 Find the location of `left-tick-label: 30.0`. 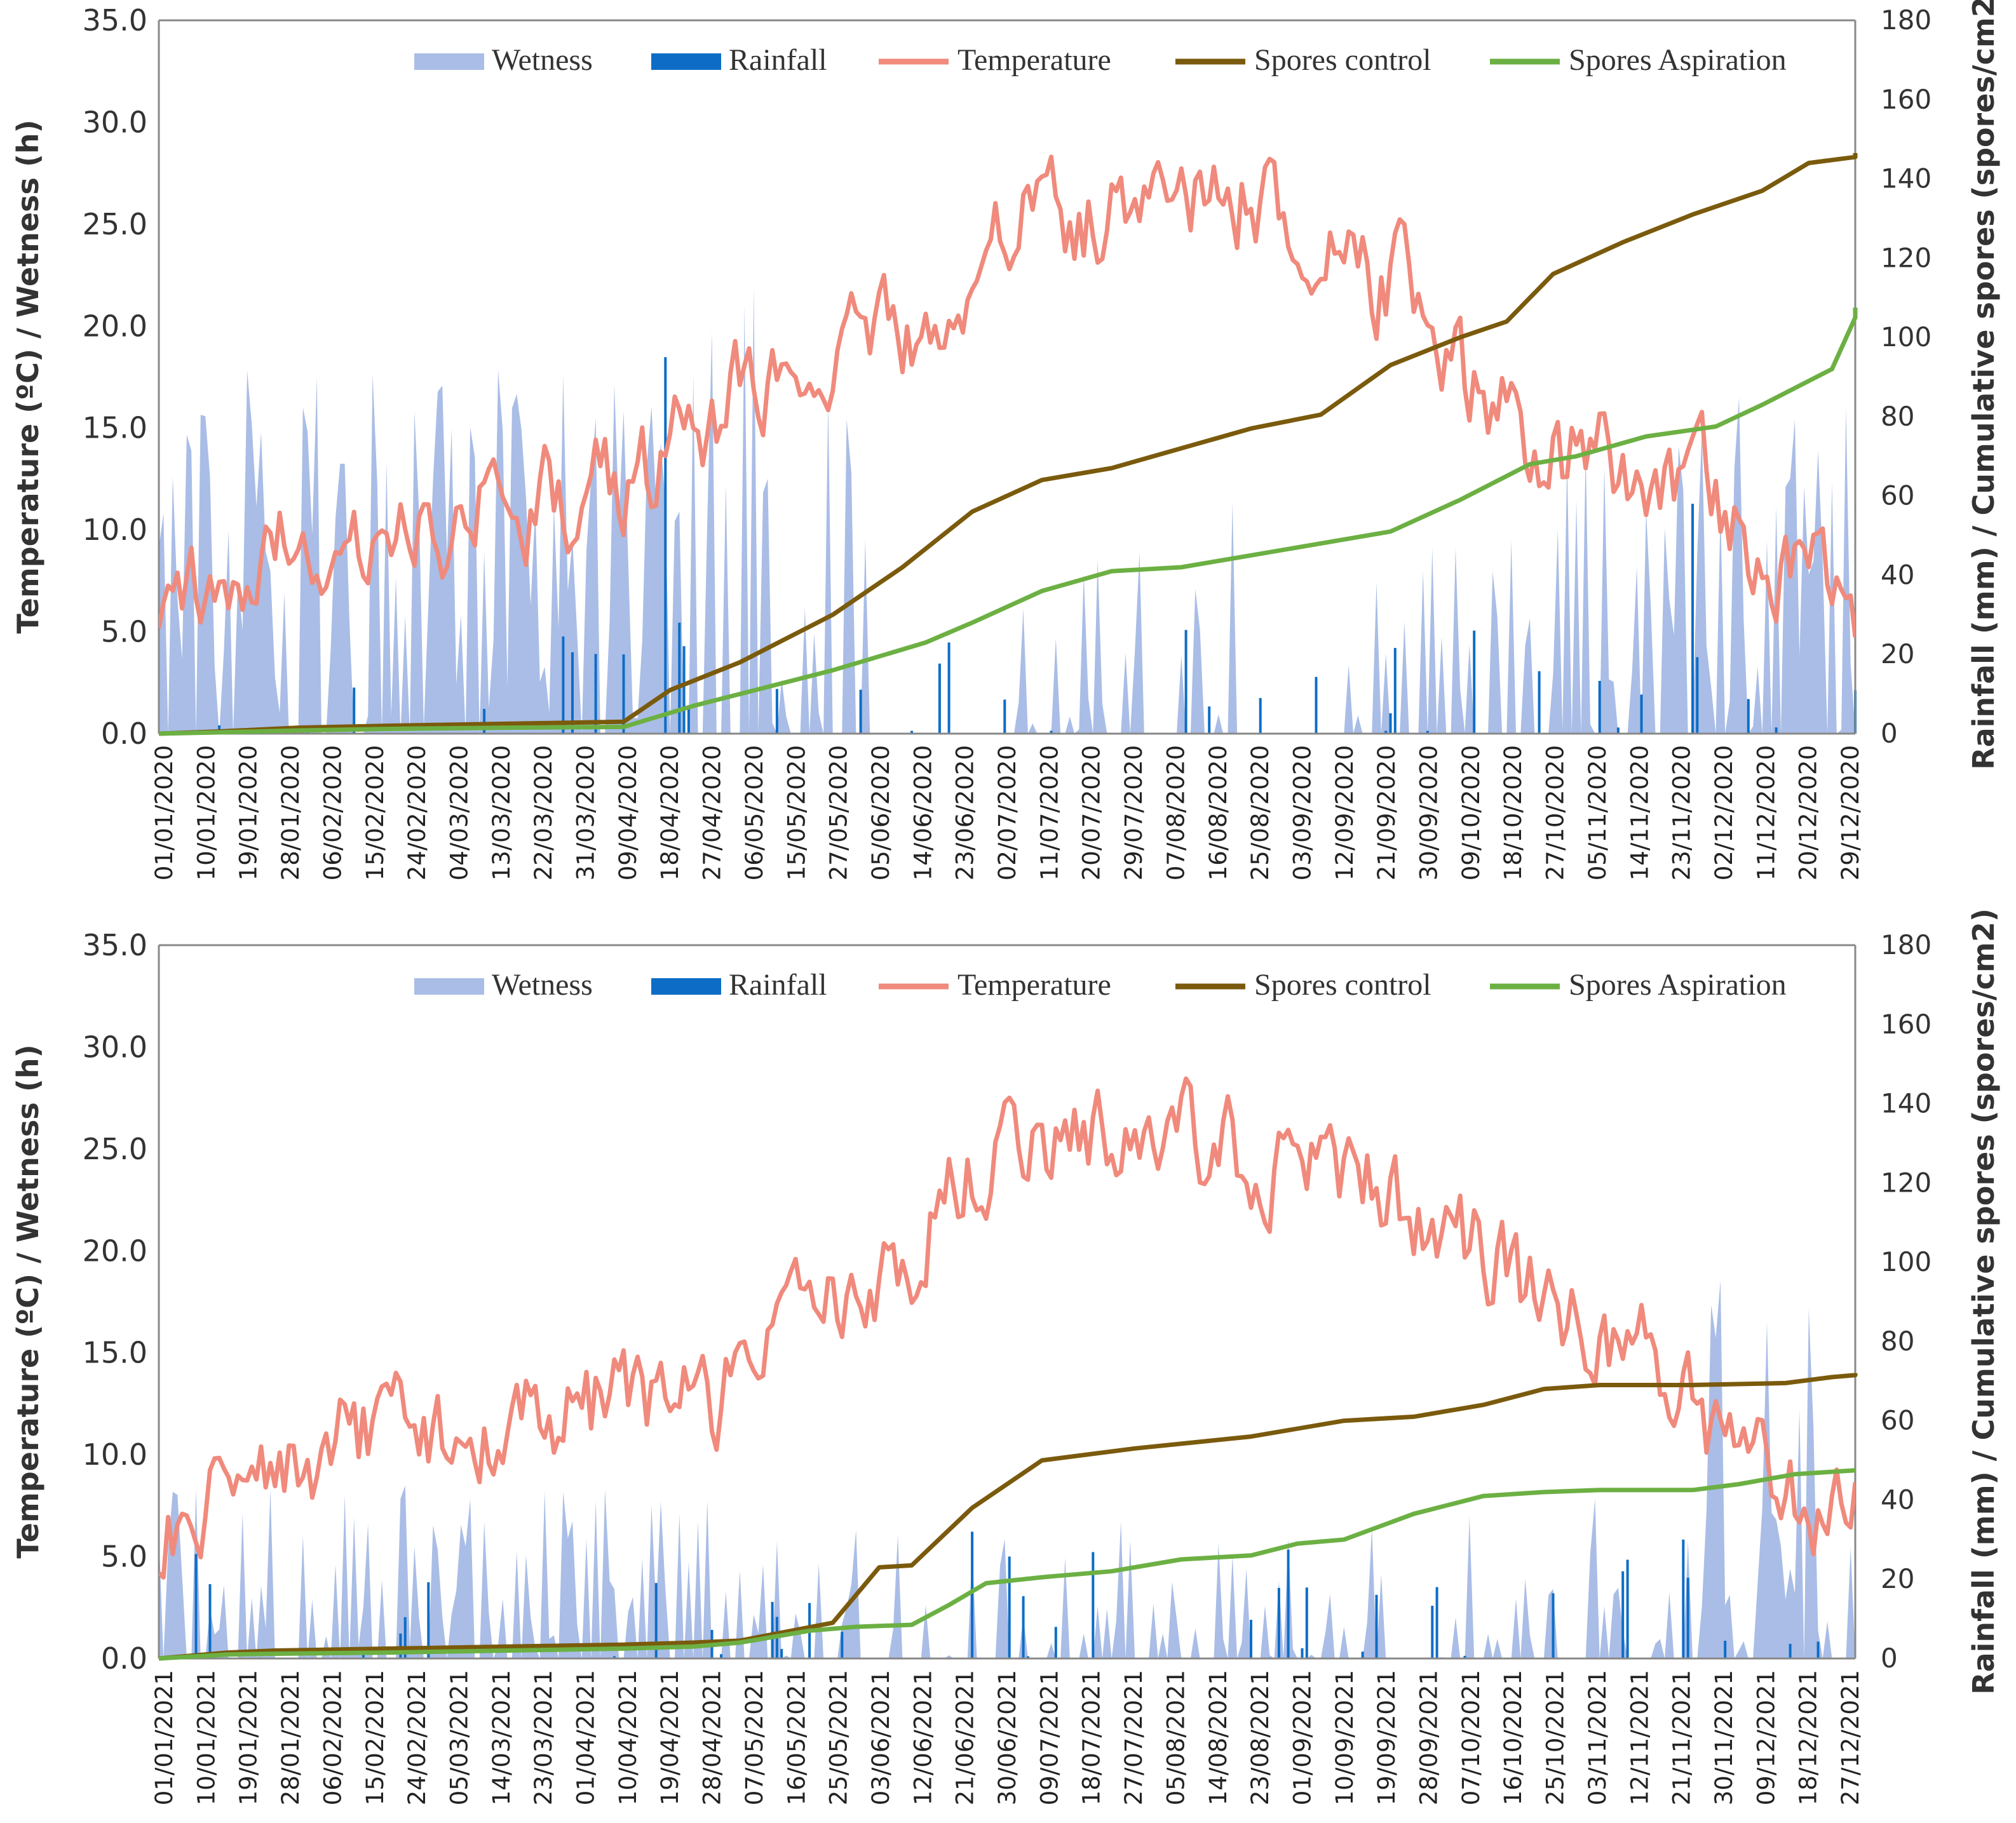

left-tick-label: 30.0 is located at coordinates (115, 122).